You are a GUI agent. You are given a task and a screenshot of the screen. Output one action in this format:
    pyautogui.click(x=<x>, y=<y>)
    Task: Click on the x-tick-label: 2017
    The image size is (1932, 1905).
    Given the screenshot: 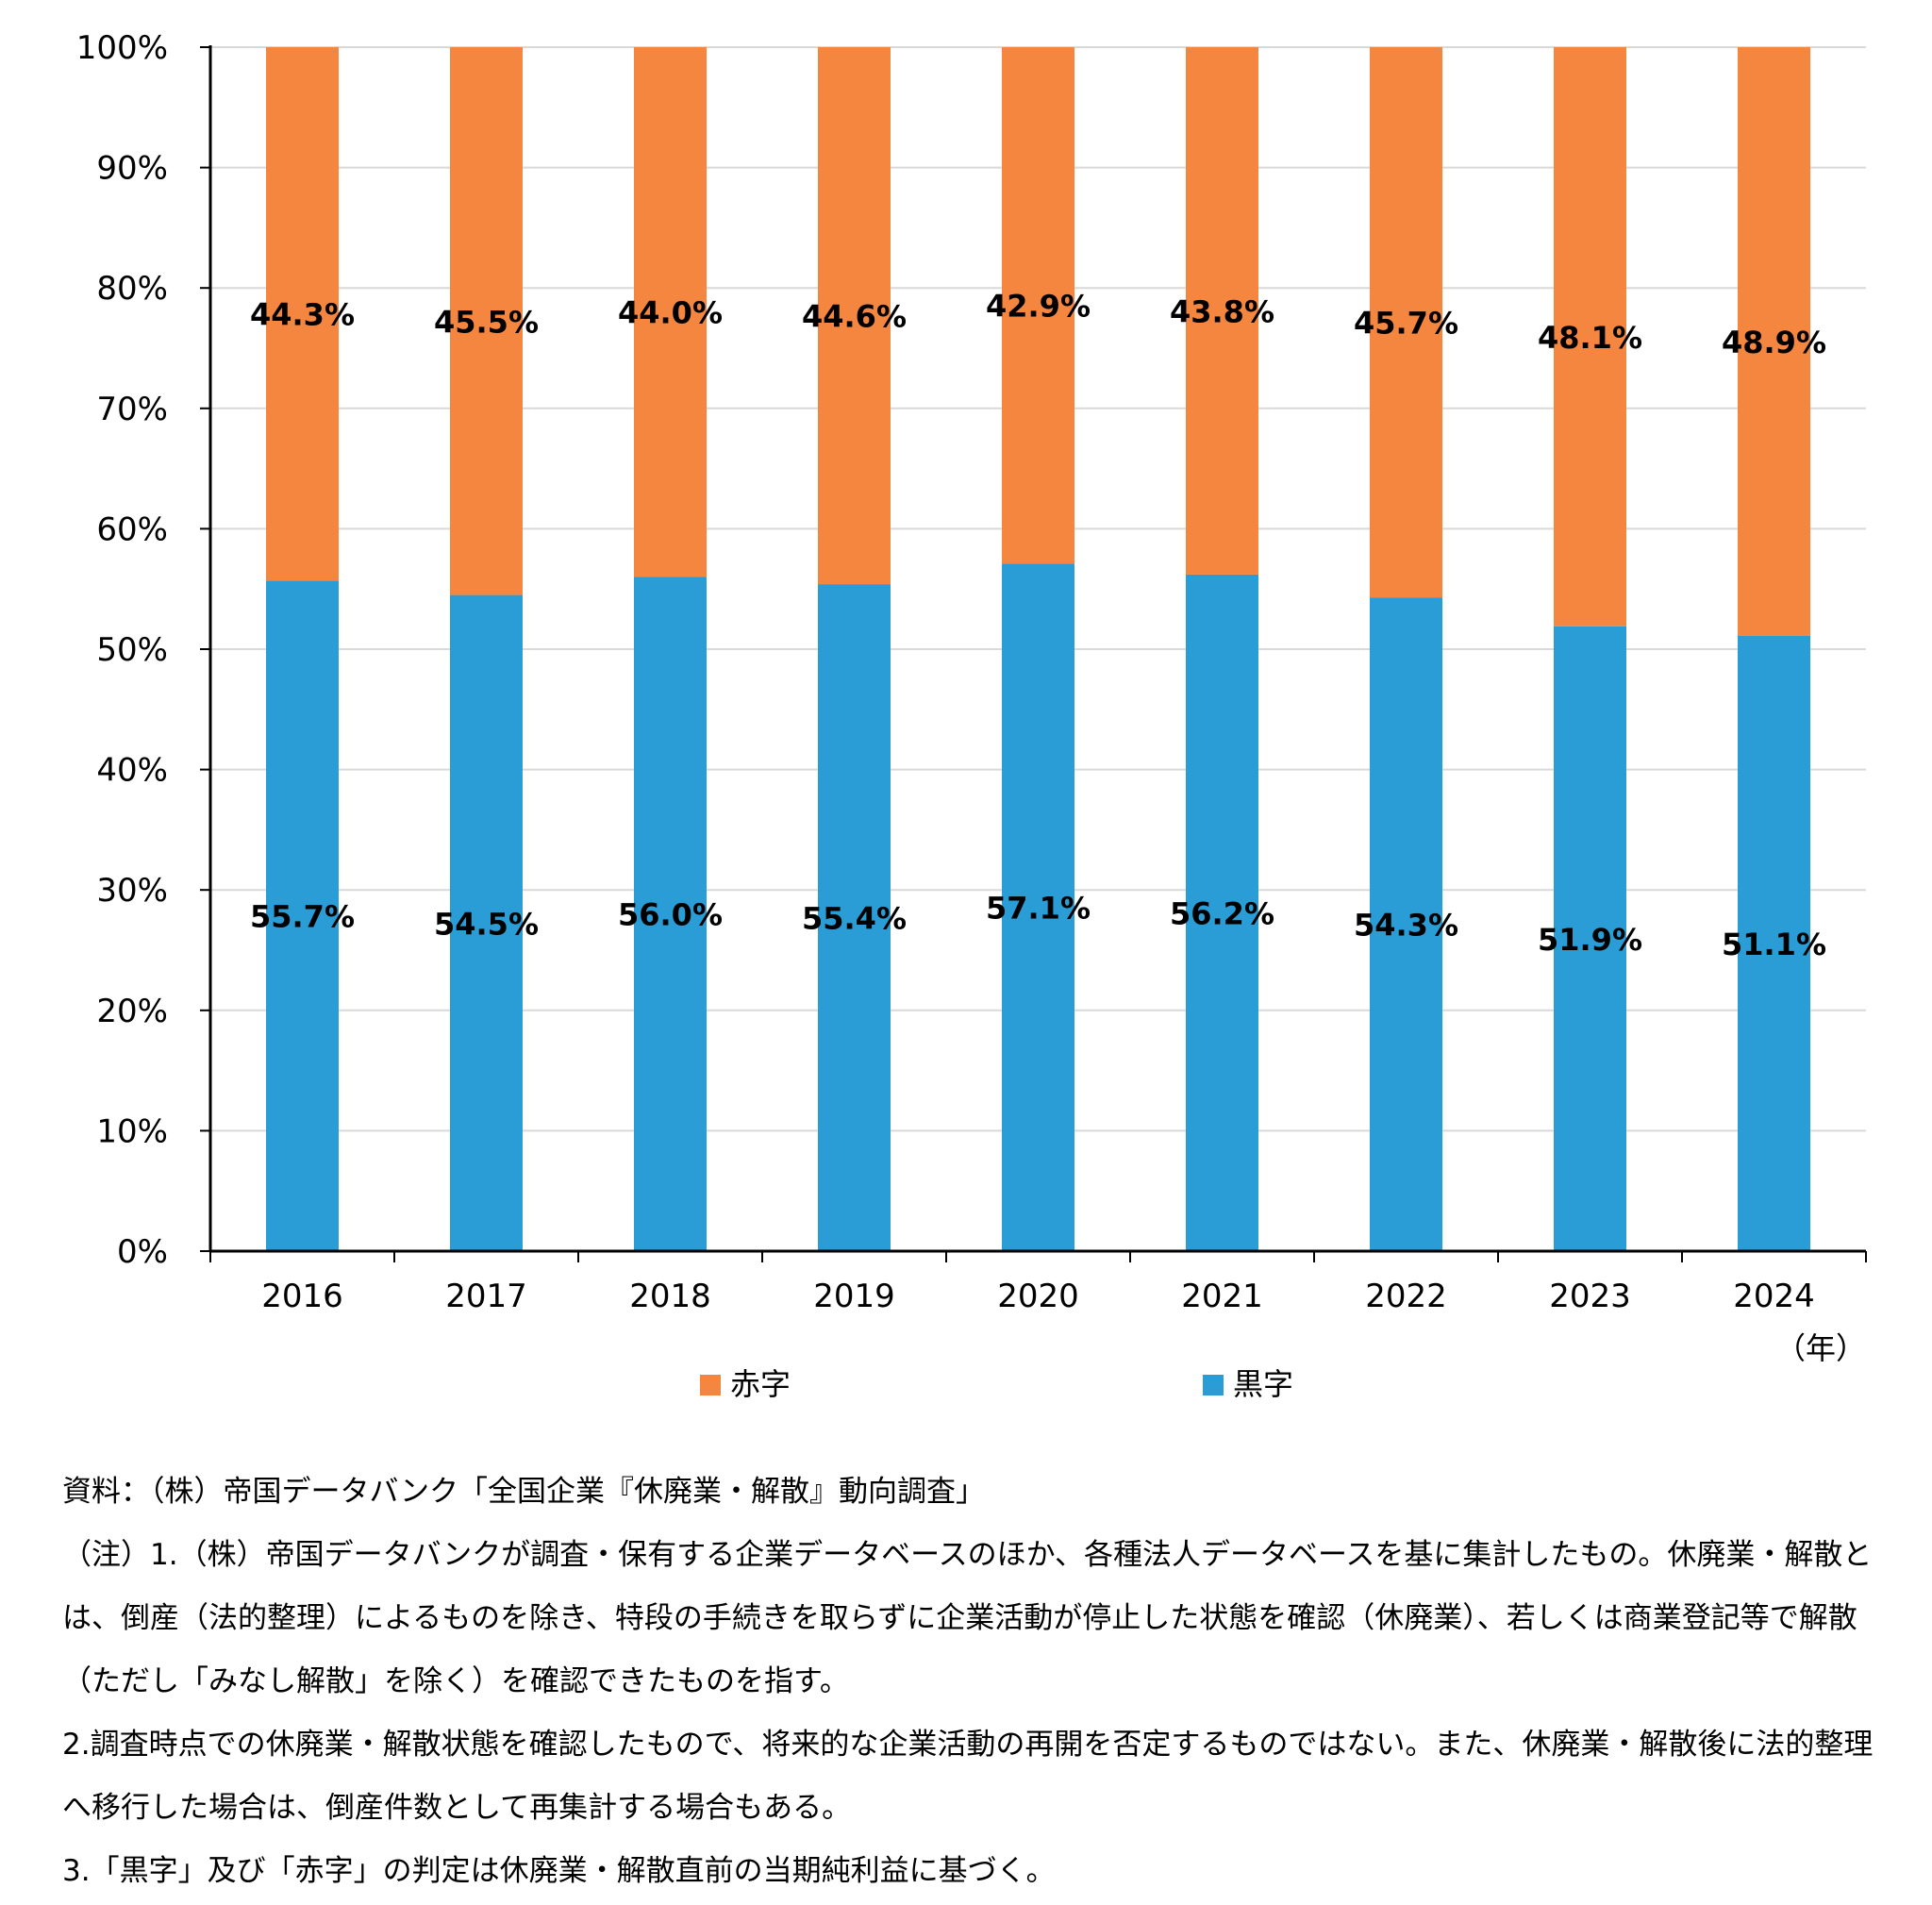 What is the action you would take?
    pyautogui.click(x=486, y=1296)
    